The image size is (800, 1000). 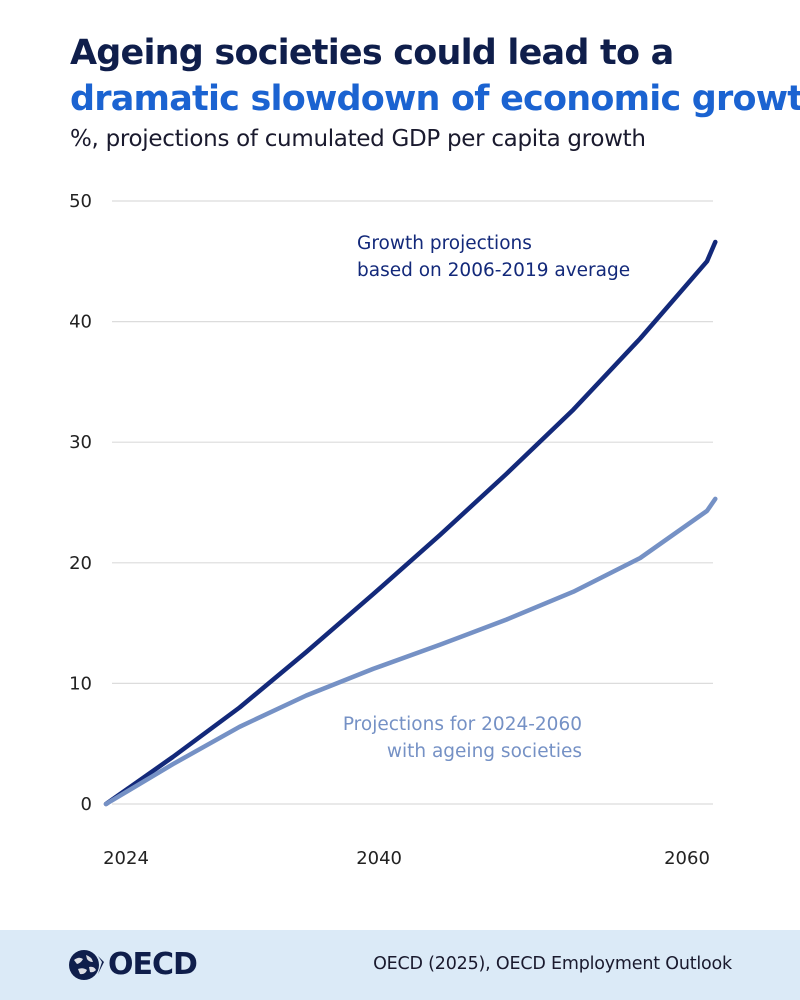 I want to click on series-label-2-line-2: with ageing societies, so click(x=484, y=751).